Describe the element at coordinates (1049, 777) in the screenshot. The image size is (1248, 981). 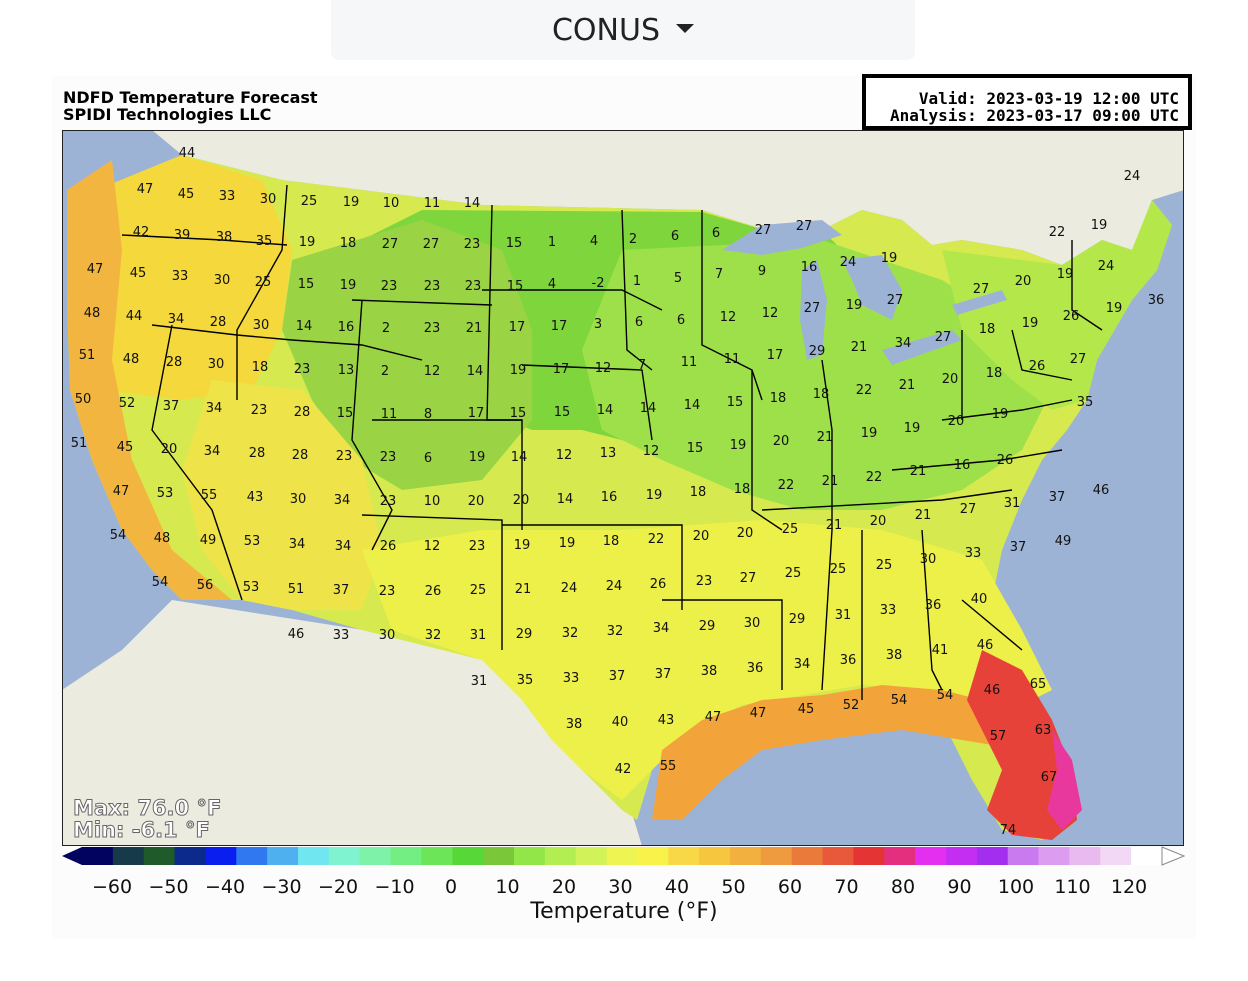
I see `temperature-label: 67` at that location.